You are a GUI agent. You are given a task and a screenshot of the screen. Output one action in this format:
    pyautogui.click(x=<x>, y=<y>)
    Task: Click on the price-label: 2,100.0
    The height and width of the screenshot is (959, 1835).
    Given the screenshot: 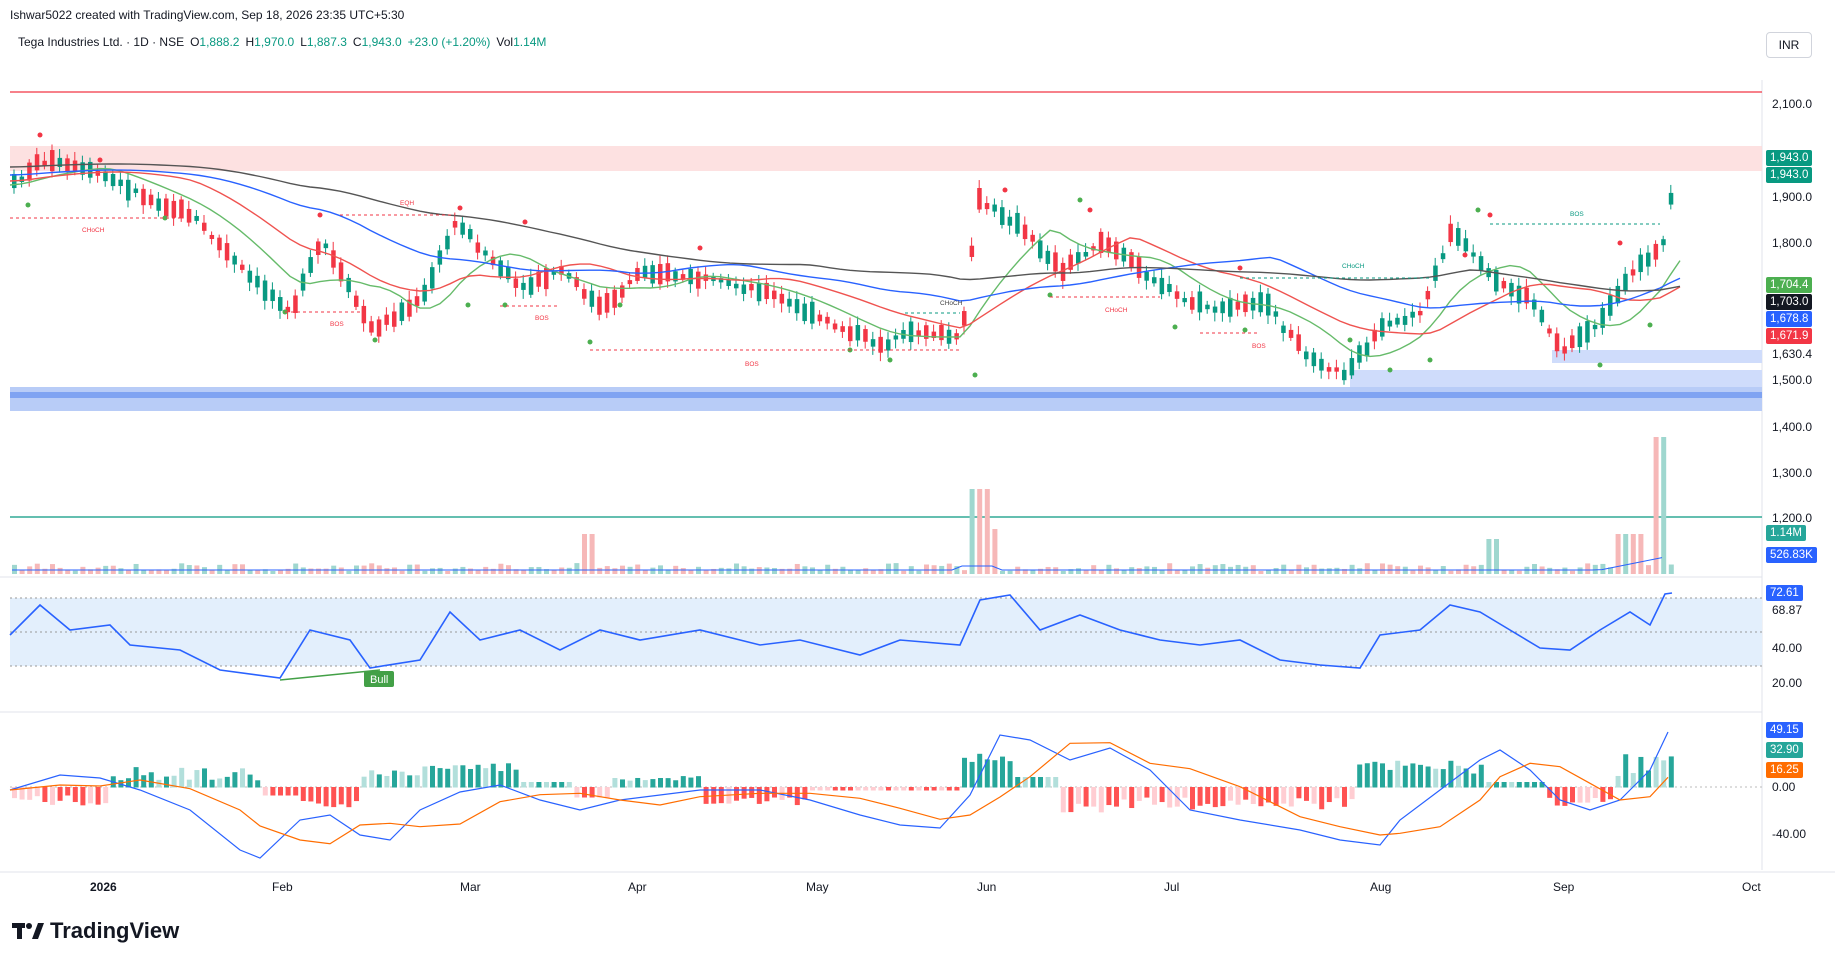 What is the action you would take?
    pyautogui.click(x=1792, y=104)
    